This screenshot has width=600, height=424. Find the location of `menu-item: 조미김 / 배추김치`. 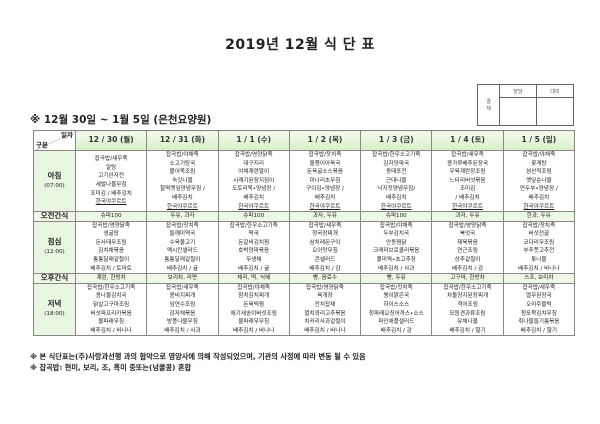

menu-item: 조미김 / 배추김치 is located at coordinates (111, 193).